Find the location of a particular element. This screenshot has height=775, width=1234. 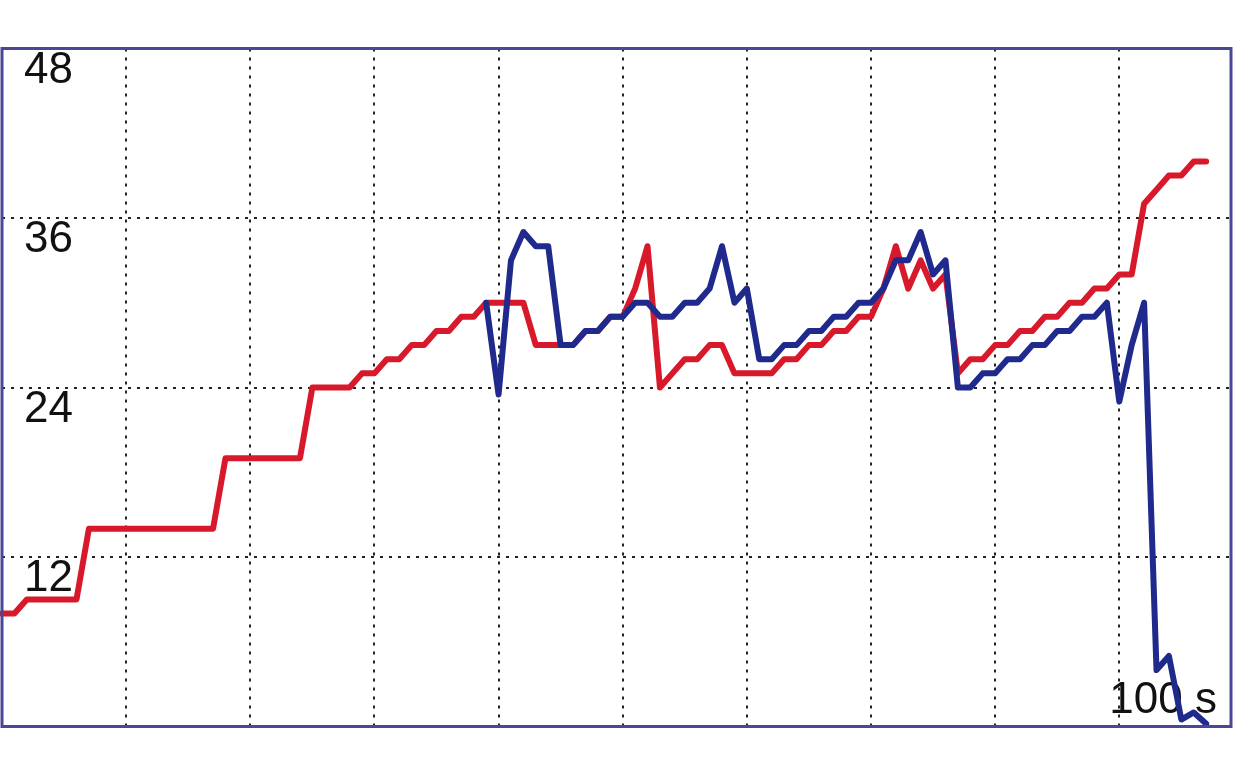

y-tick-label: 12 is located at coordinates (48, 576).